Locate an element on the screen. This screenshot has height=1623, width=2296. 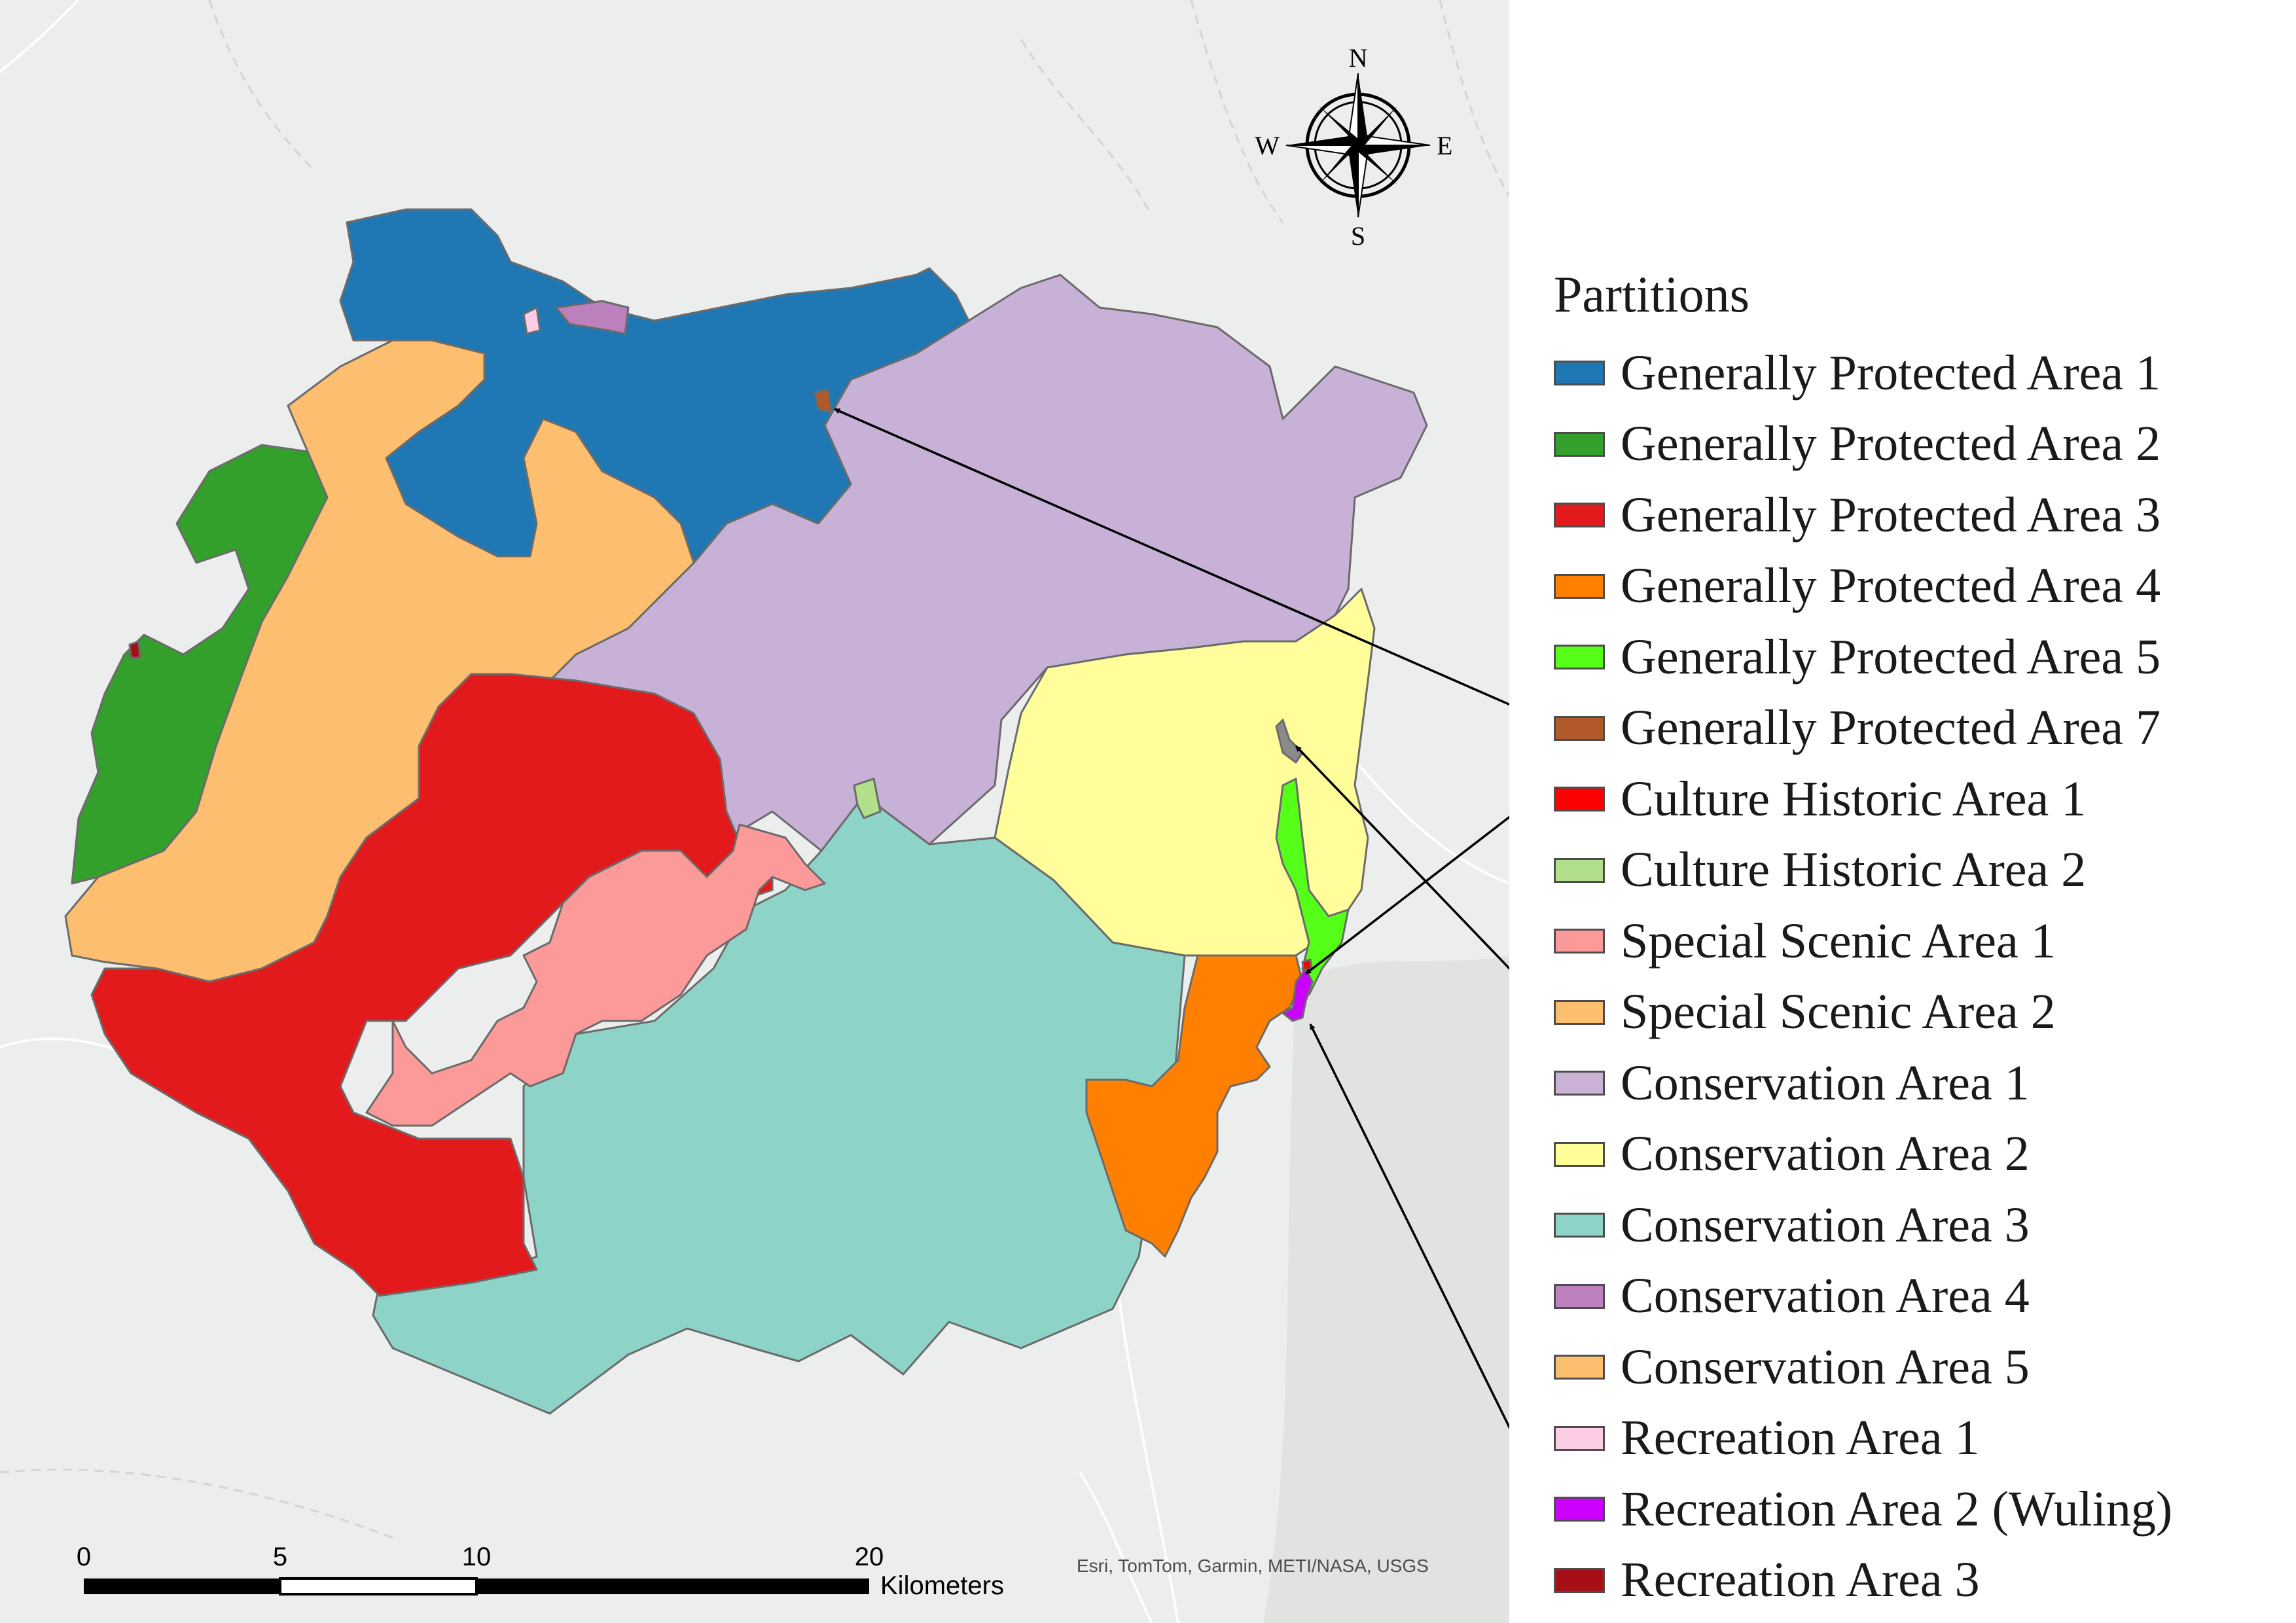
legend-label: Conservation Area 3 is located at coordinates (1825, 1225).